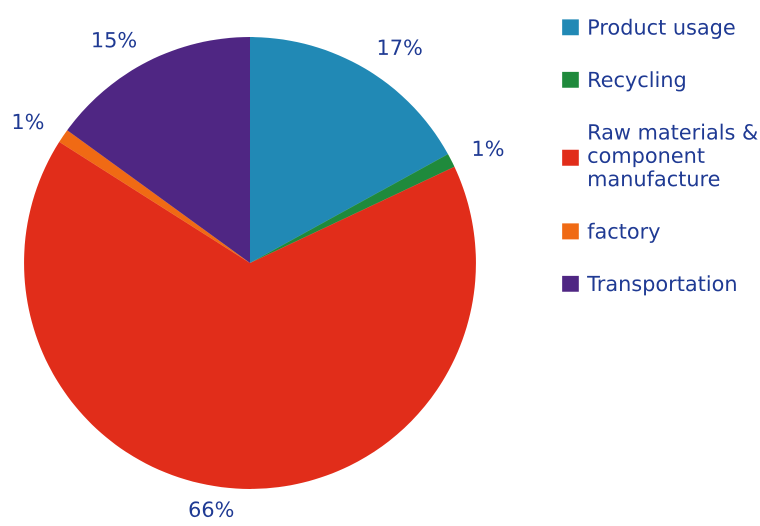 The width and height of the screenshot is (760, 526). Describe the element at coordinates (673, 155) in the screenshot. I see `legend-label: Raw materials & component manufacture` at that location.